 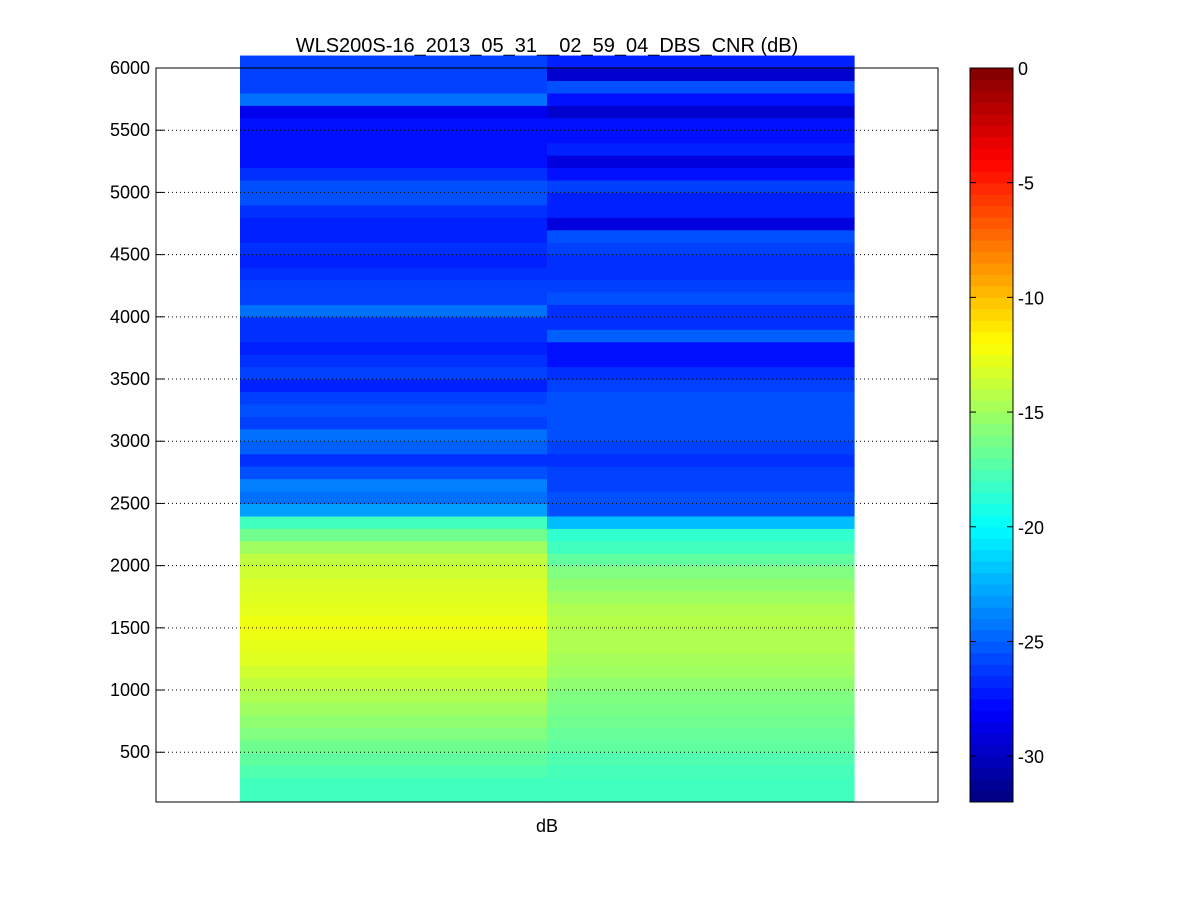 I want to click on colorbar-tick-label: -25, so click(x=1031, y=642).